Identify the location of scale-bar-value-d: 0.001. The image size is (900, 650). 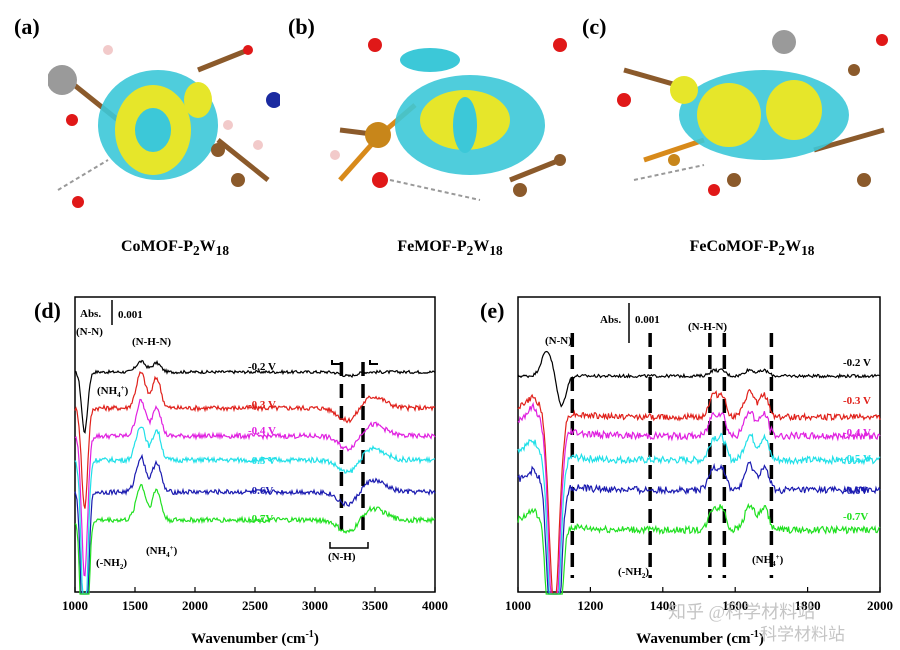
(130, 315).